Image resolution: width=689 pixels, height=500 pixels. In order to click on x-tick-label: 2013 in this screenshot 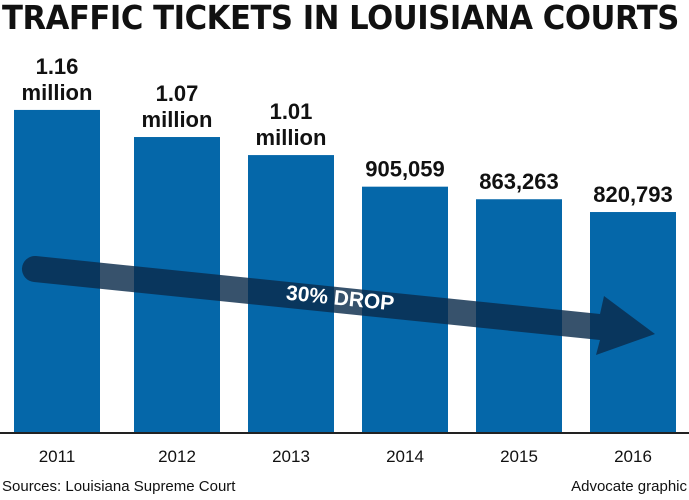, I will do `click(291, 456)`.